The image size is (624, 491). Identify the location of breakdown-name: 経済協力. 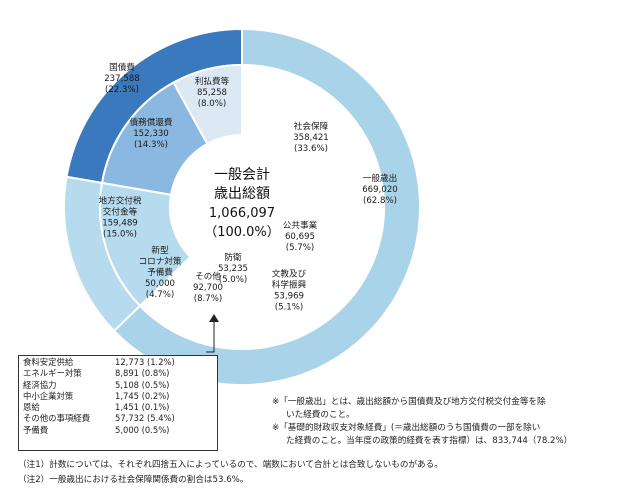
(40, 384).